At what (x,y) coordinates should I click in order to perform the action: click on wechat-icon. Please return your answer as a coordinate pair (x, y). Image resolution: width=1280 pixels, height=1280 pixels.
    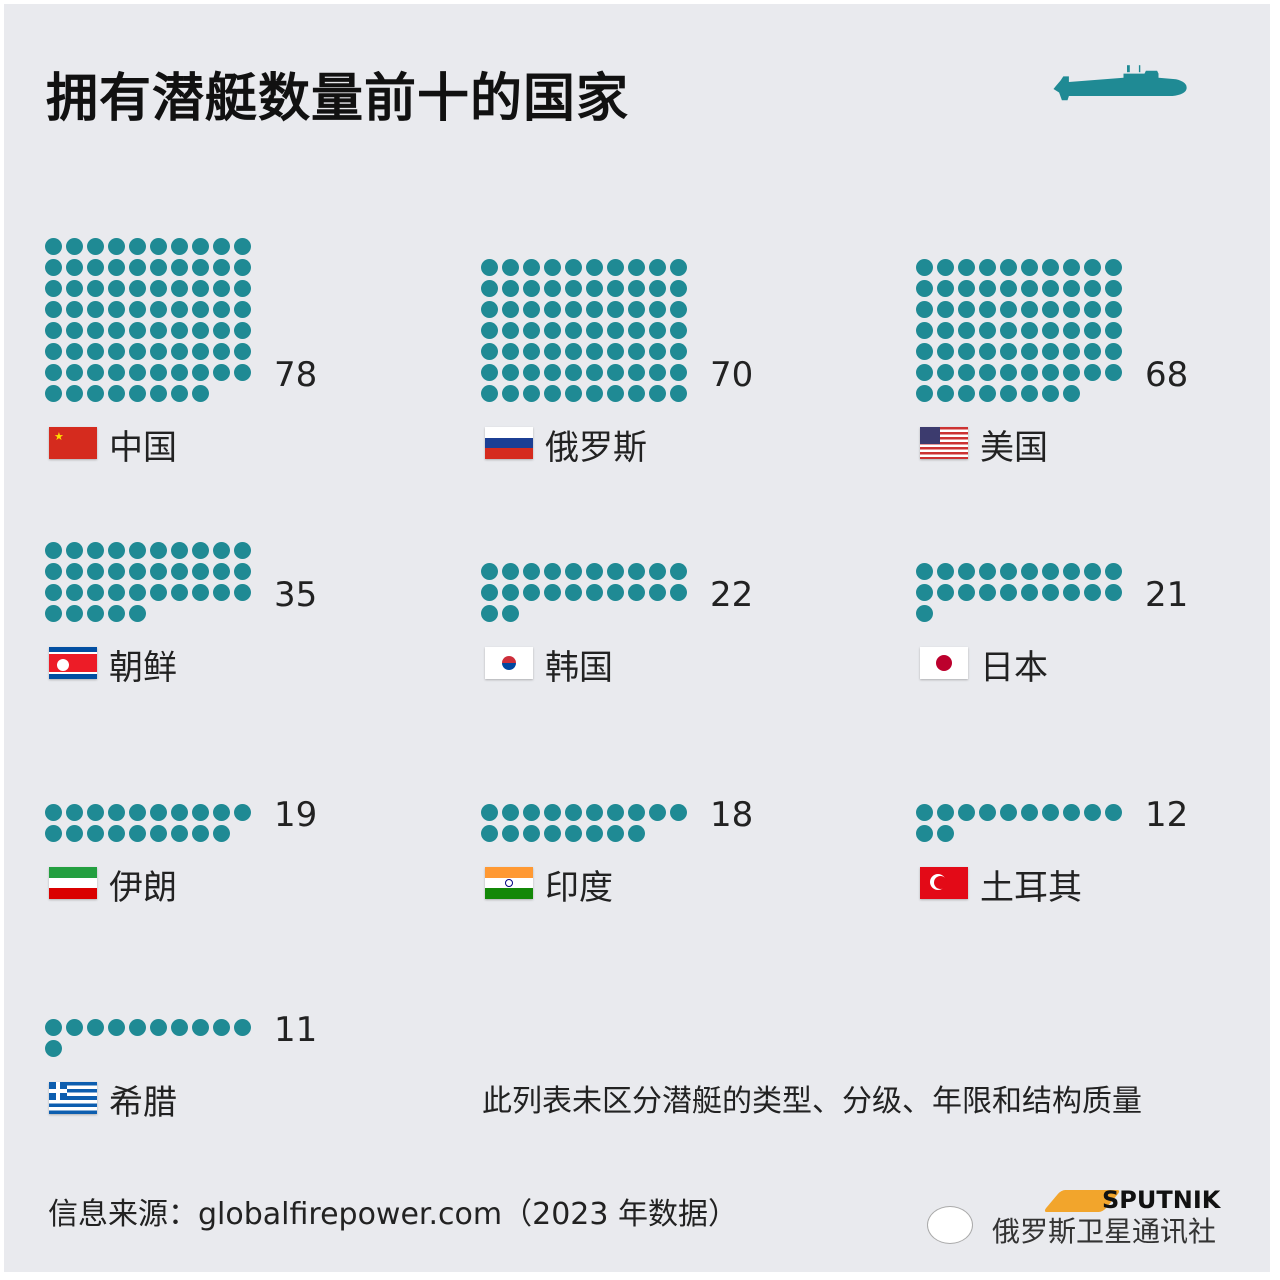
    Looking at the image, I should click on (950, 1225).